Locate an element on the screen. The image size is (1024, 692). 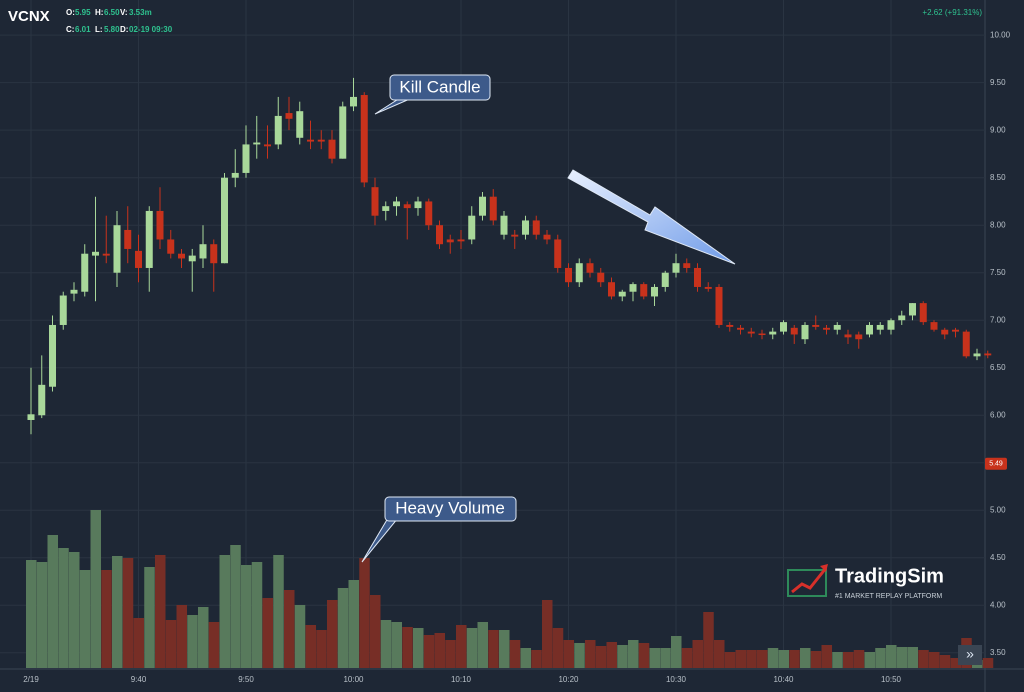
annotation: Heavy Volume is located at coordinates (450, 507).